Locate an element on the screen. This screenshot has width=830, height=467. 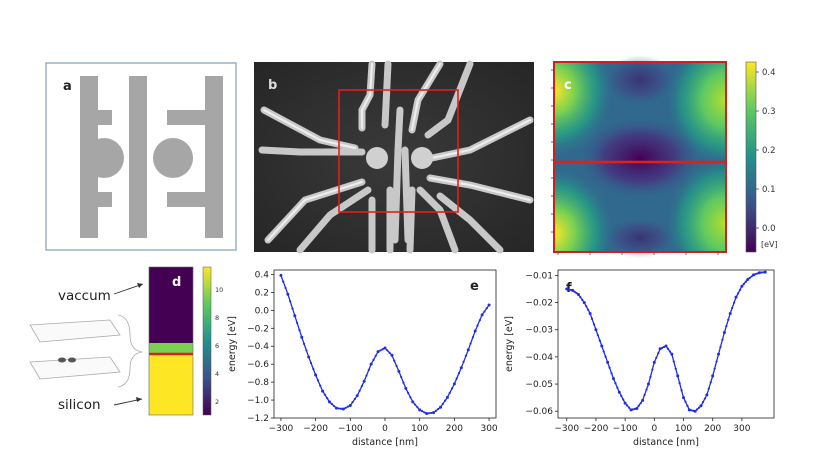
x-tick-label: 300 is located at coordinates (488, 429).